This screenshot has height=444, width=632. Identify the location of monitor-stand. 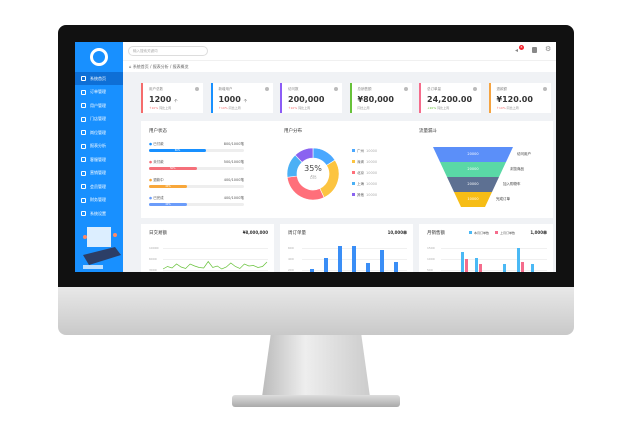
(316, 366).